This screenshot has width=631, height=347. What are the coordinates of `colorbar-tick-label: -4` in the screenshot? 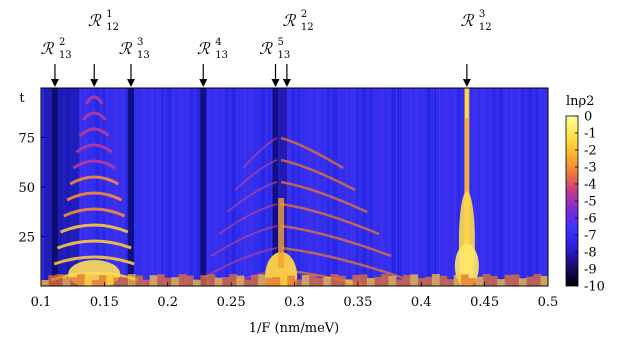 It's located at (590, 185).